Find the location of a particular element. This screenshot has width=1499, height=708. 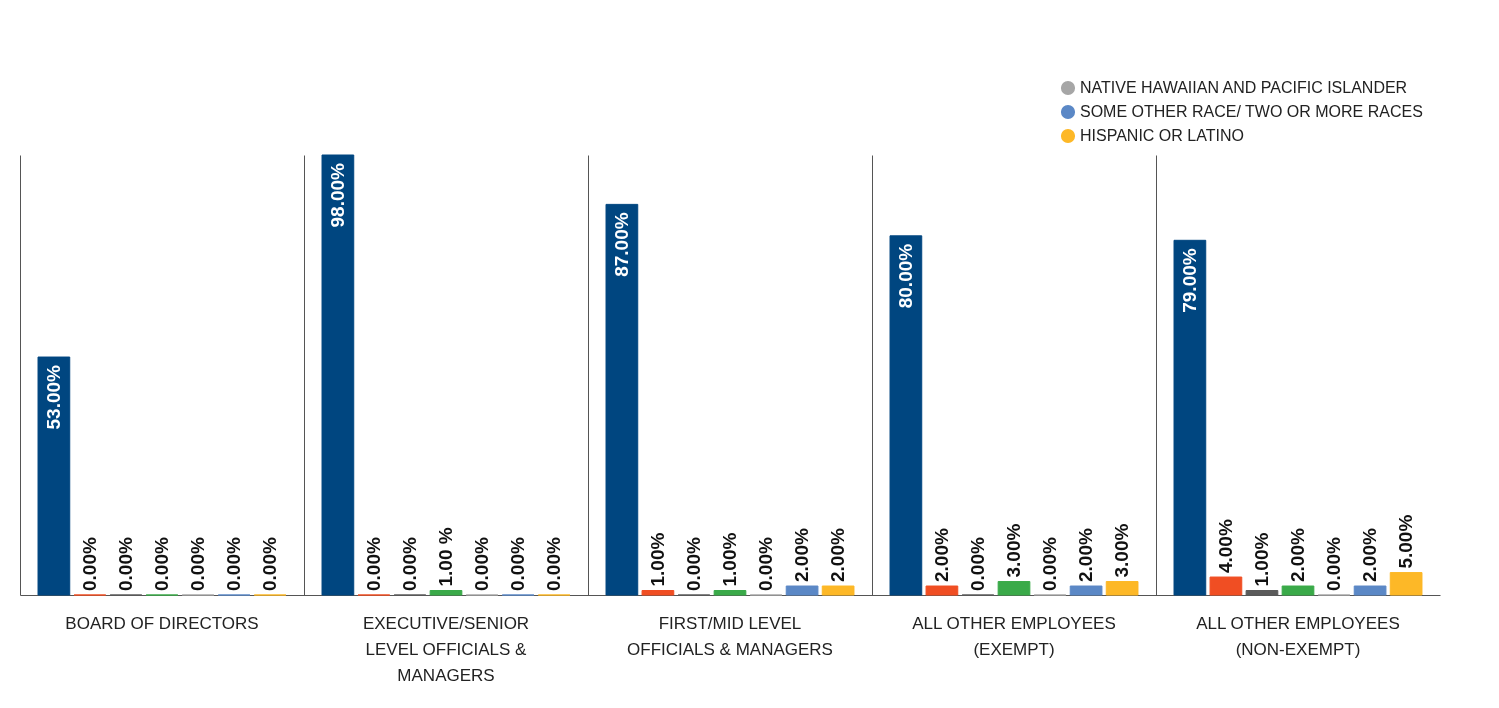

data-label: 1.00 % is located at coordinates (445, 557).